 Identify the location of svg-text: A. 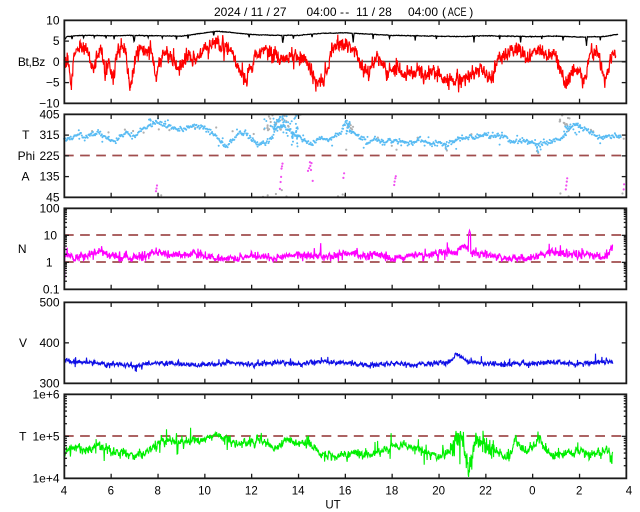
(25, 177).